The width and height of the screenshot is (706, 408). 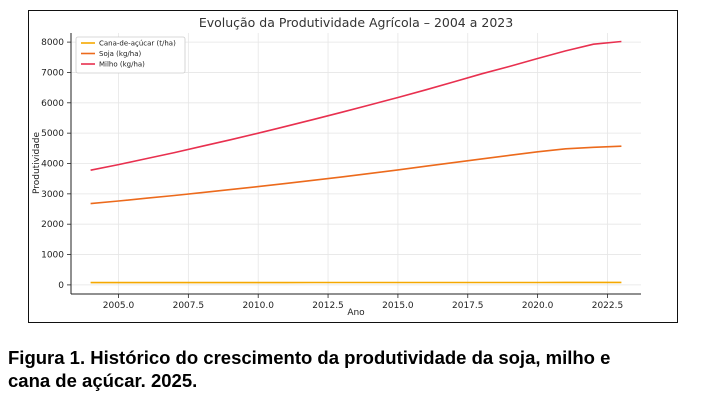 I want to click on legend-label: Milho (kg/ha), so click(x=122, y=65).